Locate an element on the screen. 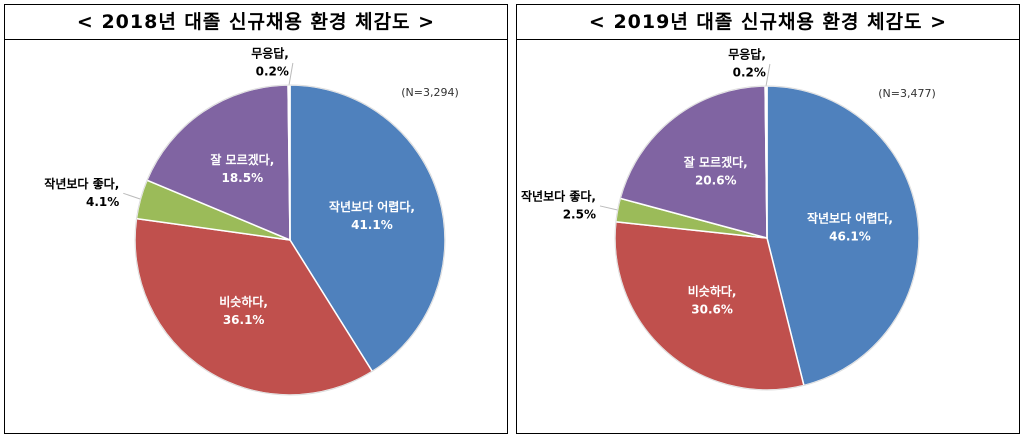 The height and width of the screenshot is (439, 1028). chart-title: < 2019년 대졸 신규채용 환경 체감도 > is located at coordinates (768, 22).